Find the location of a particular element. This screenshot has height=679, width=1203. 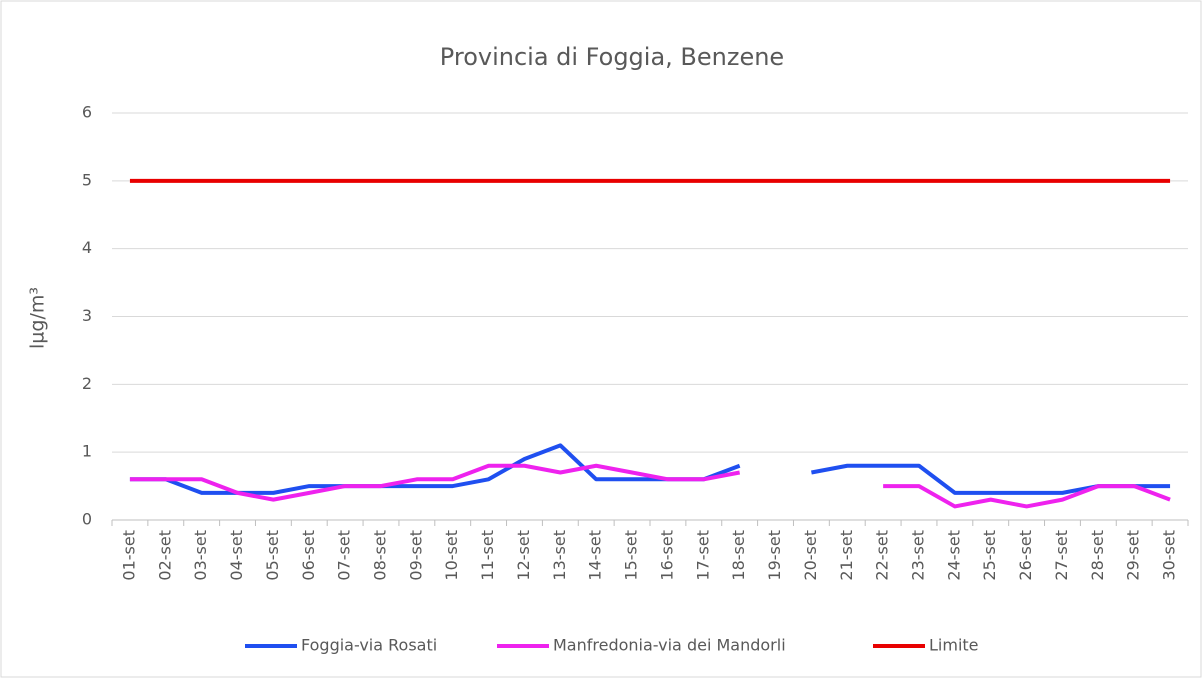

x-tick-label: 15-set is located at coordinates (631, 555).